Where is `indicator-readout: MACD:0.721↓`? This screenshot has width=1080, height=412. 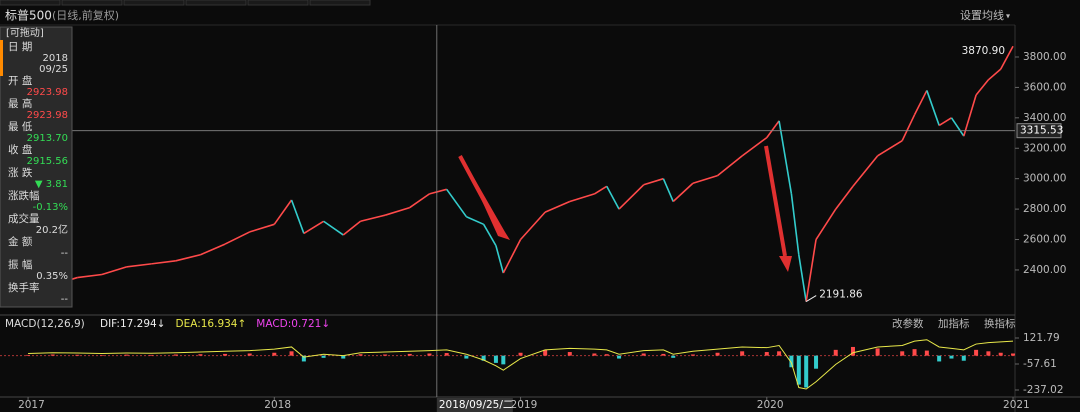
indicator-readout: MACD:0.721↓ is located at coordinates (293, 324).